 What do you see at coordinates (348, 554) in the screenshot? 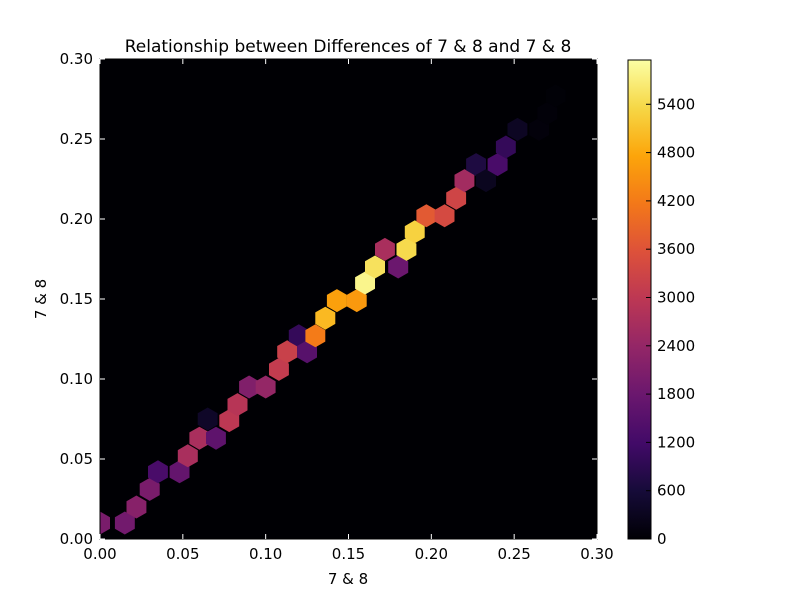
I see `x-tick-label: 0.15` at bounding box center [348, 554].